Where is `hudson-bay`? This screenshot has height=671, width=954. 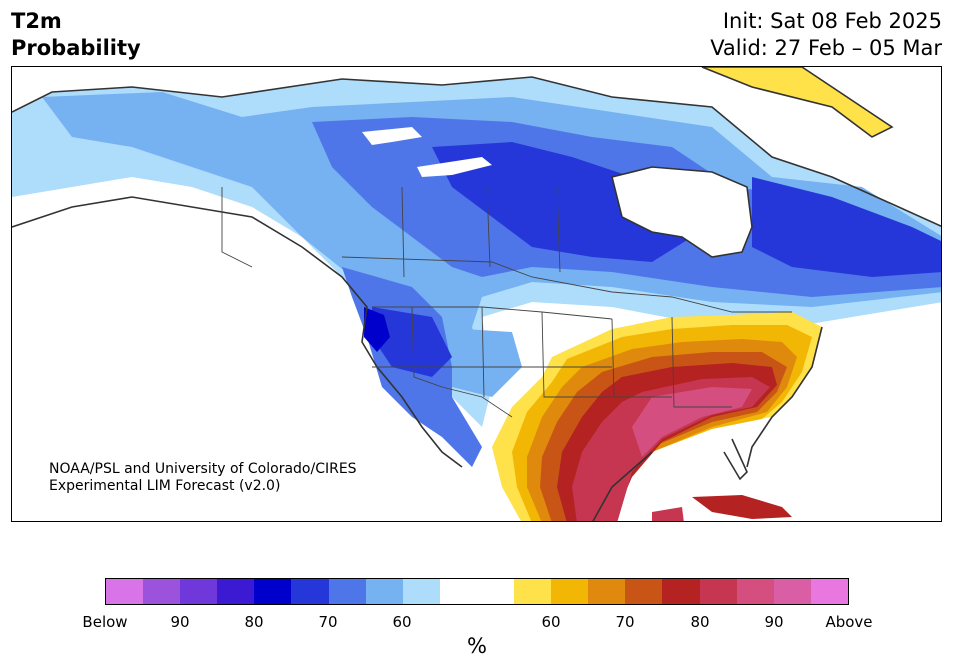 hudson-bay is located at coordinates (682, 212).